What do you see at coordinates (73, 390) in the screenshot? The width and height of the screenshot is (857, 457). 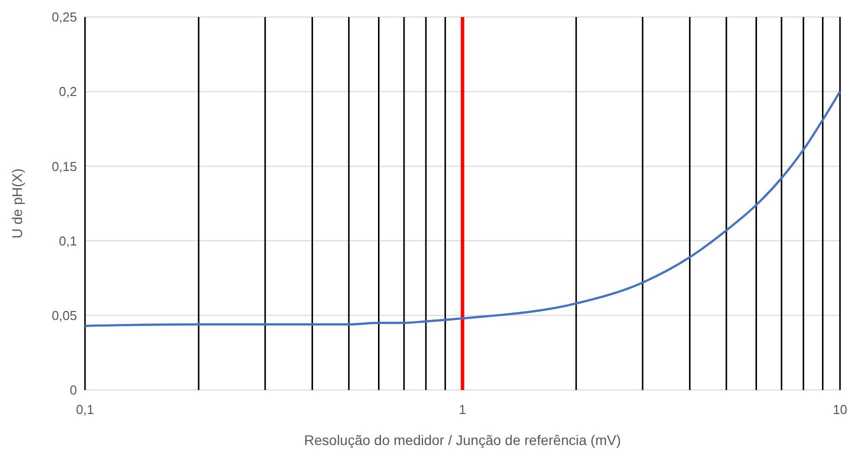 I see `y-tick-label: 0` at bounding box center [73, 390].